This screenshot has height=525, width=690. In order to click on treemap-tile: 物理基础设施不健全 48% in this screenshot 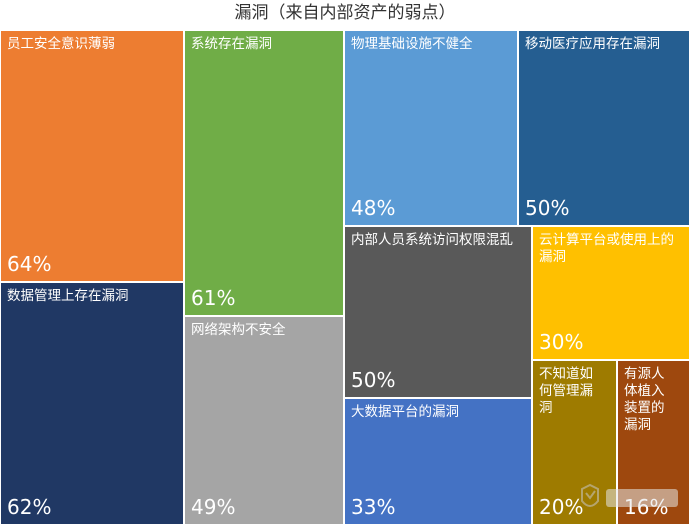, I will do `click(431, 128)`.